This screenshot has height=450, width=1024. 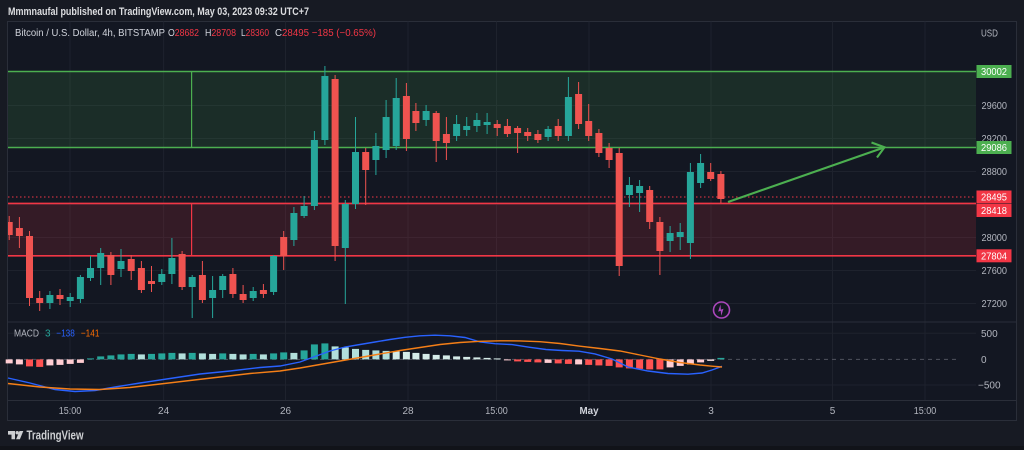 What do you see at coordinates (994, 211) in the screenshot?
I see `svg-text: 28418` at bounding box center [994, 211].